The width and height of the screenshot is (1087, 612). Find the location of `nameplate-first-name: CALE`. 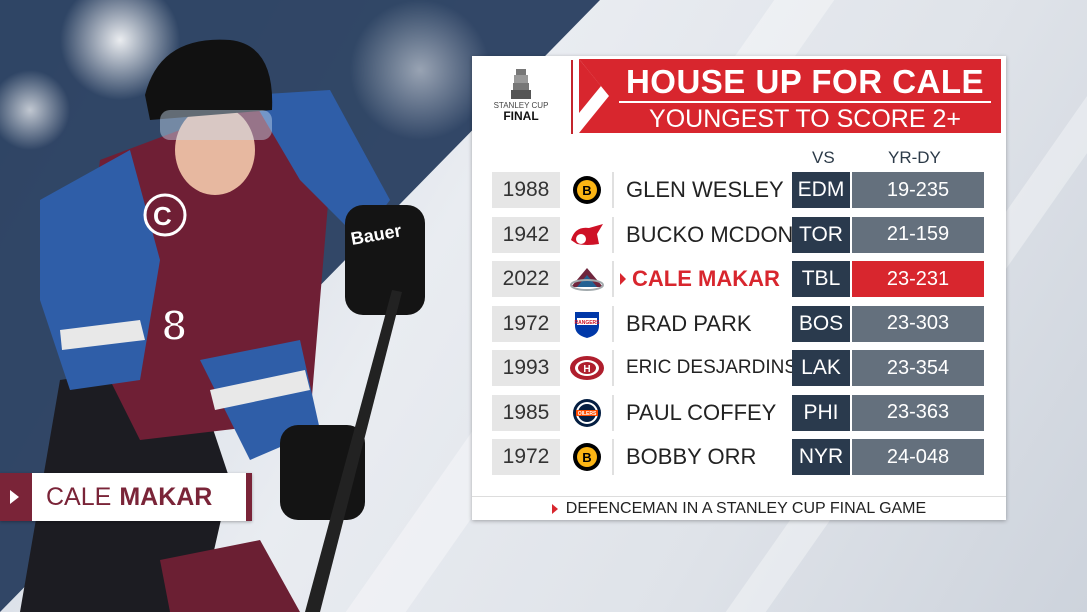

nameplate-first-name: CALE is located at coordinates (79, 496).